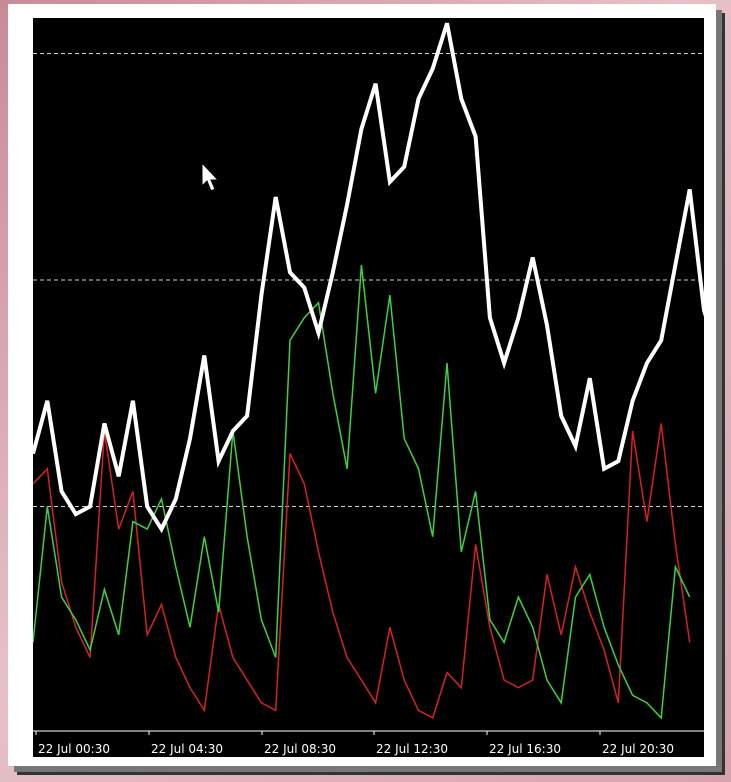  Describe the element at coordinates (412, 749) in the screenshot. I see `x-tick-label-3: 22 Jul 12:30` at that location.